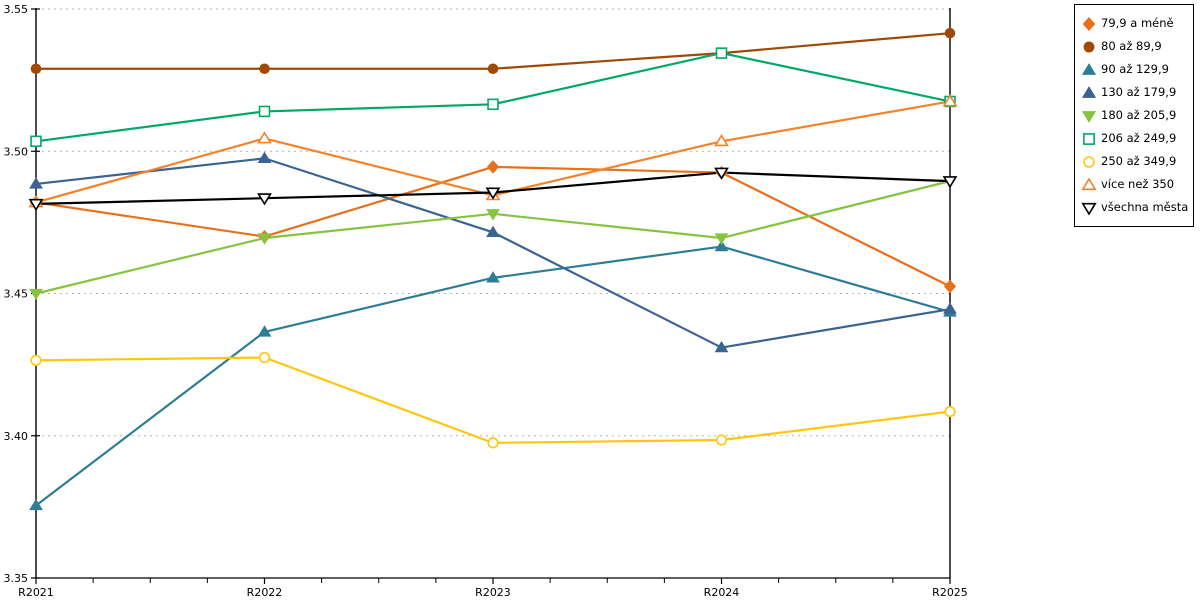 Image resolution: width=1200 pixels, height=600 pixels. What do you see at coordinates (16, 151) in the screenshot?
I see `y-tick-label: 3.50` at bounding box center [16, 151].